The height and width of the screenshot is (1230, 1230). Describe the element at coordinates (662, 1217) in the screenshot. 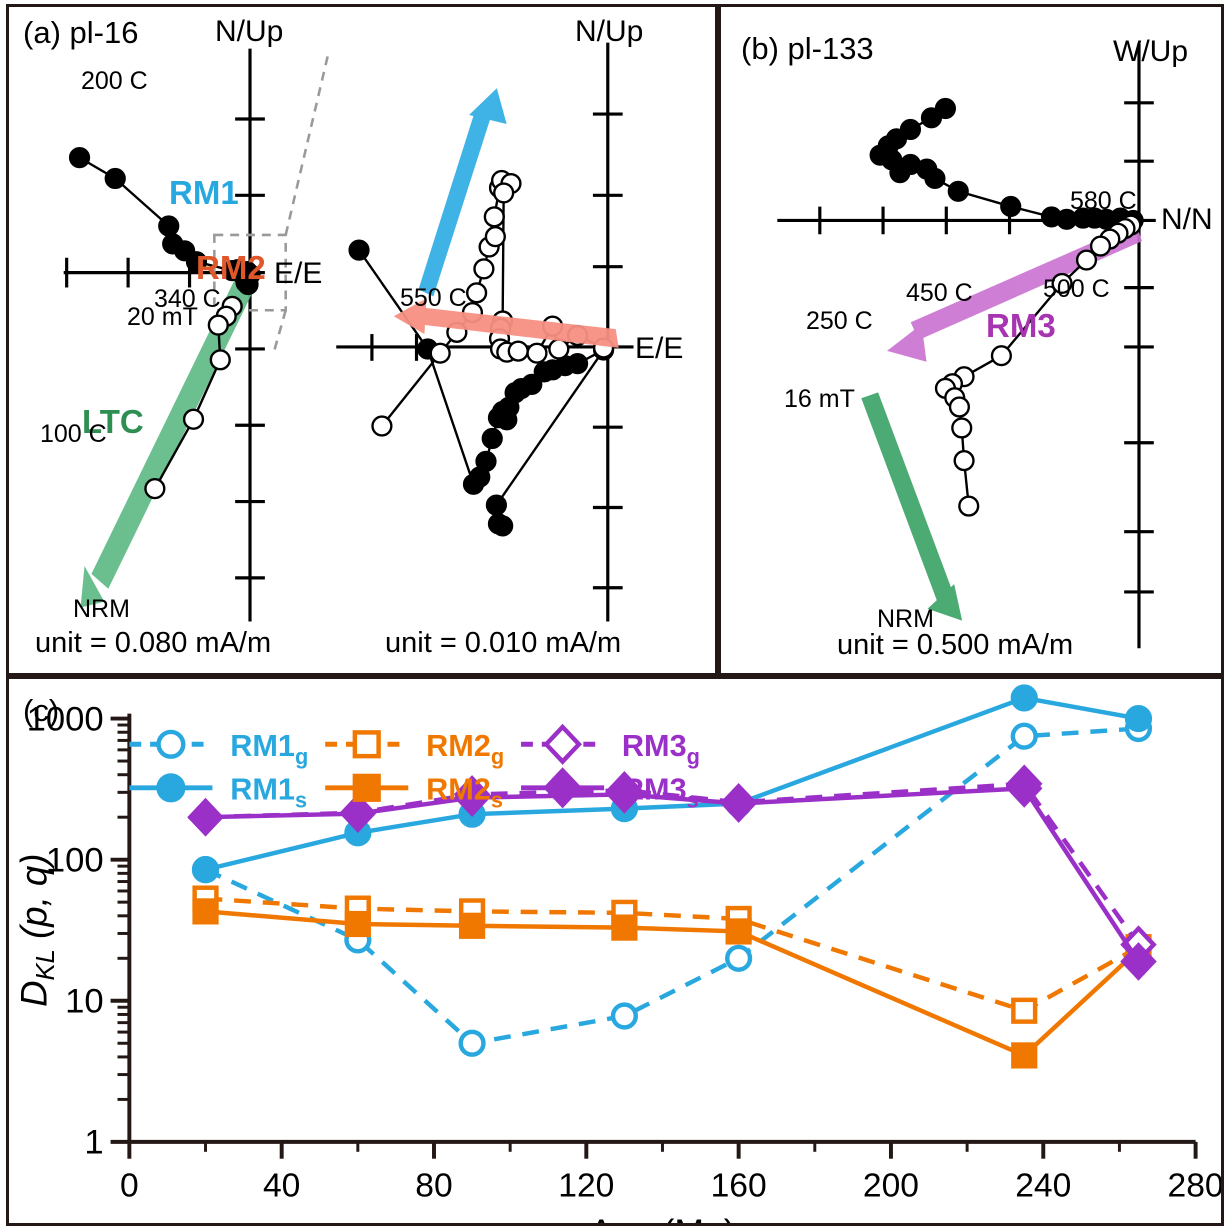

I see `x-axis-title: Age (Ma)` at that location.